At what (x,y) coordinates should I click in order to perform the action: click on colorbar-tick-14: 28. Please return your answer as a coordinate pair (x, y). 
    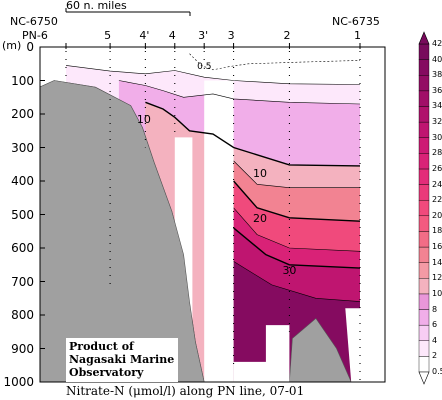
    Looking at the image, I should click on (437, 153).